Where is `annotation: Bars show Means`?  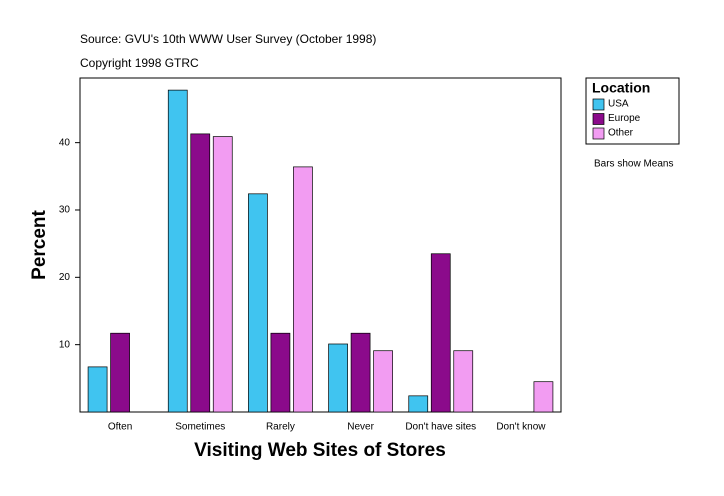 annotation: Bars show Means is located at coordinates (633, 164).